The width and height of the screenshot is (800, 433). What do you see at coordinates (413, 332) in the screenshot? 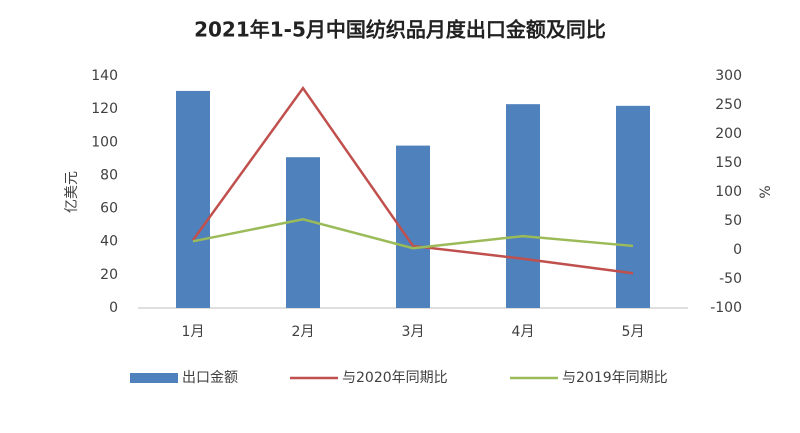
I see `x-tick-label: 3月` at bounding box center [413, 332].